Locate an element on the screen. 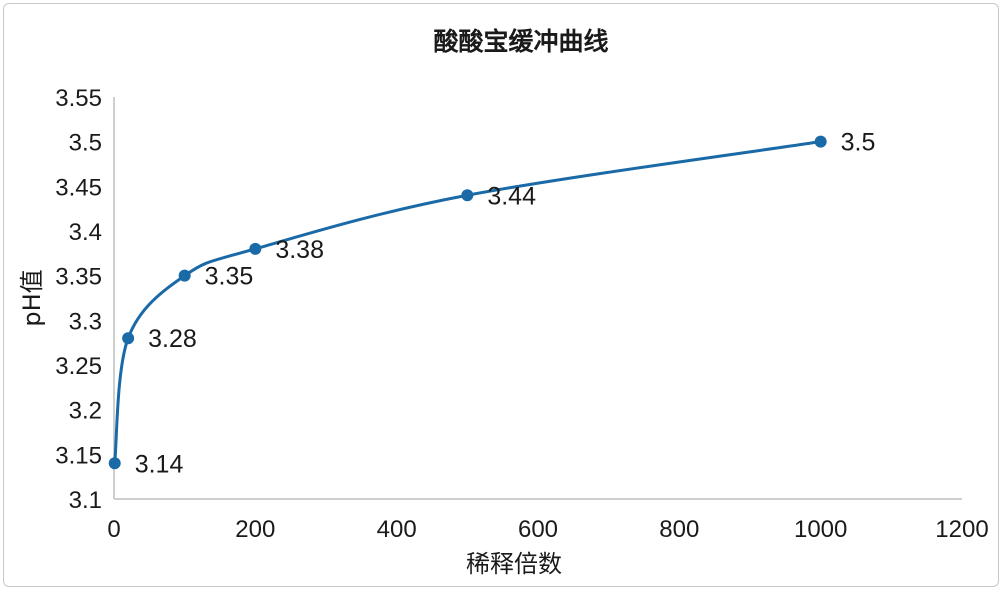 Image resolution: width=1004 pixels, height=592 pixels. y-tick-label: 3.25 is located at coordinates (78, 366).